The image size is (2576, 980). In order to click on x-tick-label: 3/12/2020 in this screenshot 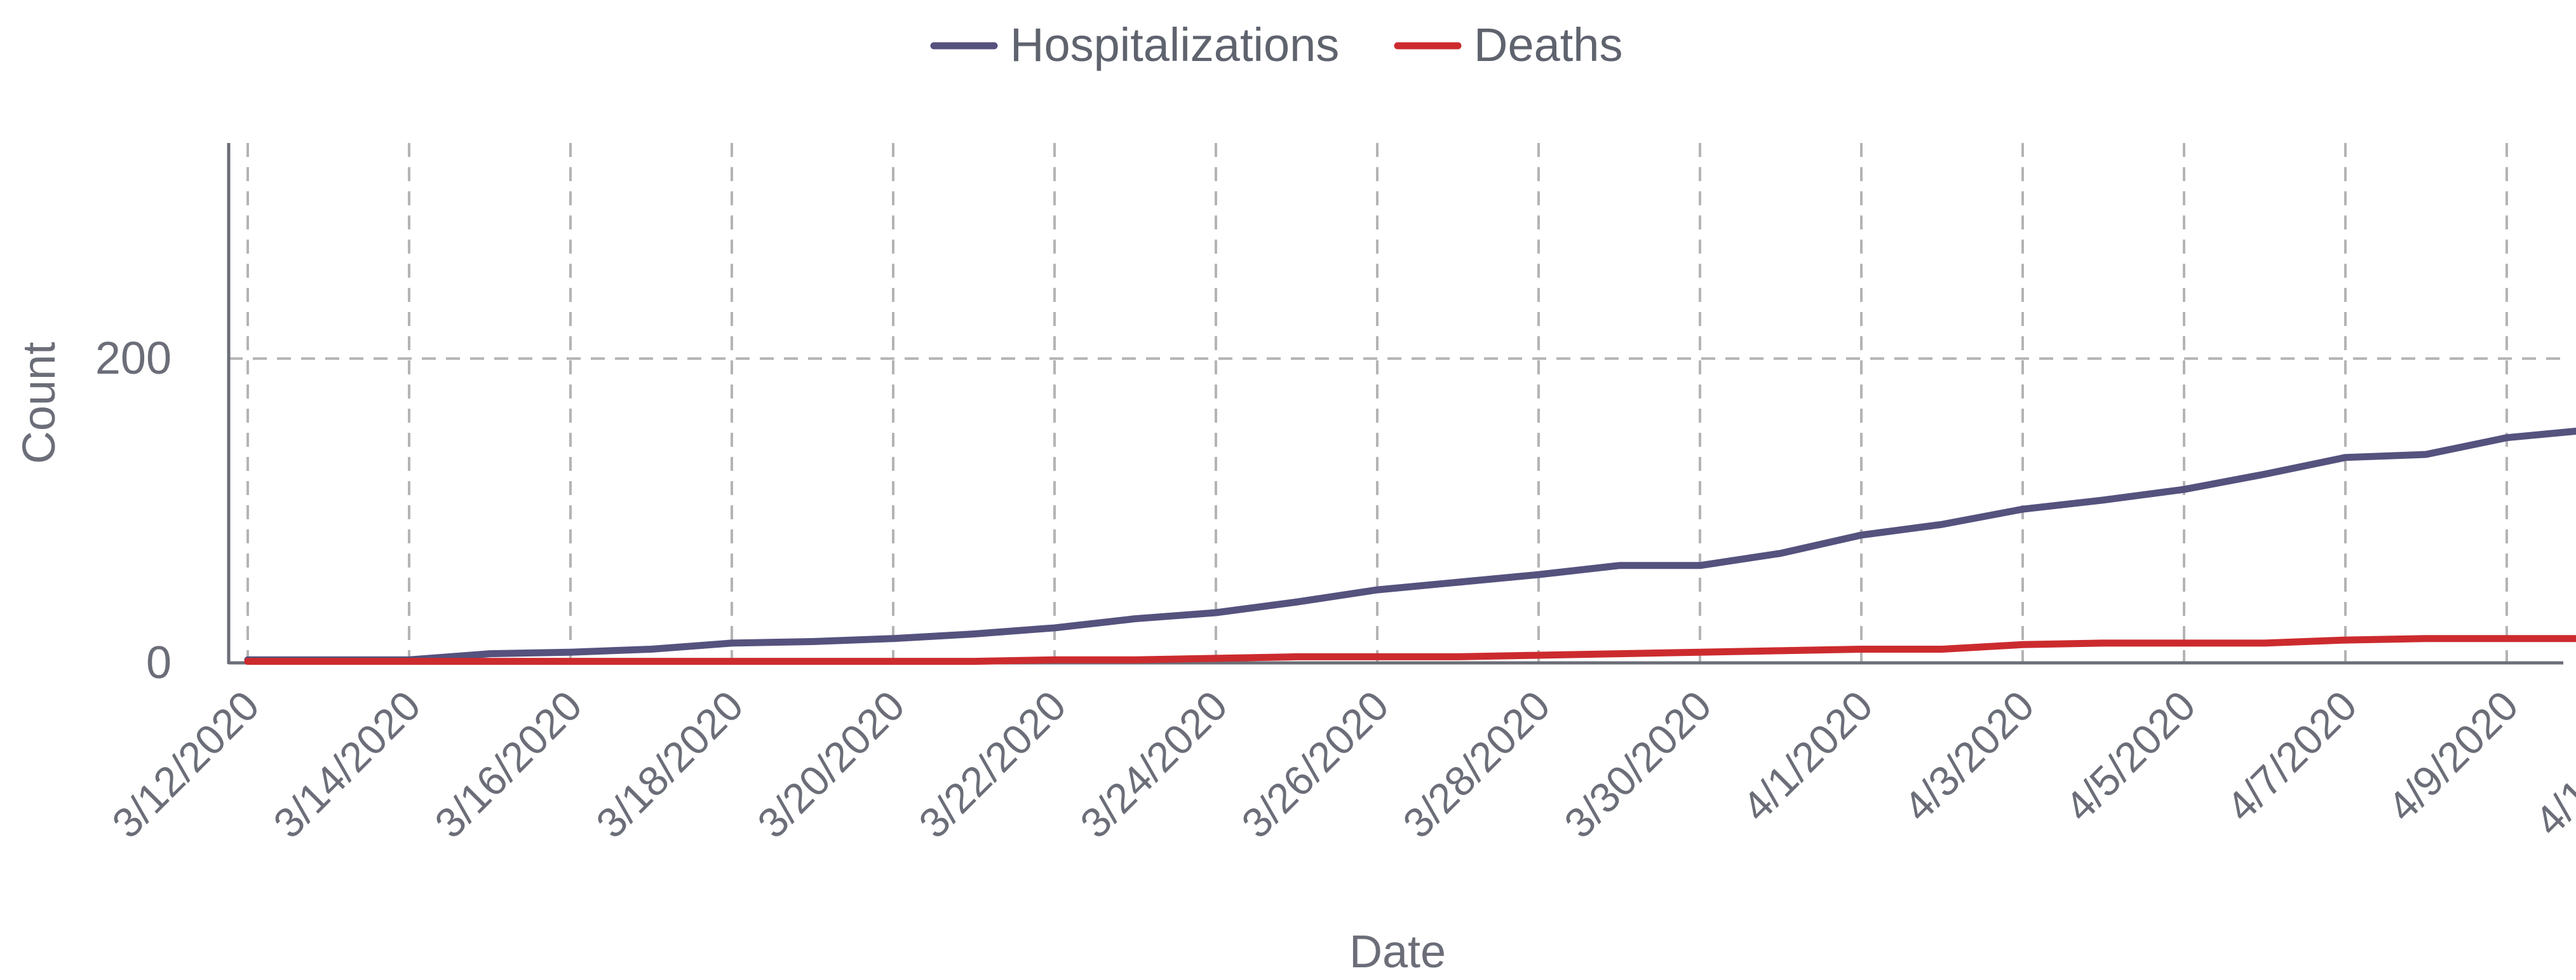, I will do `click(185, 764)`.